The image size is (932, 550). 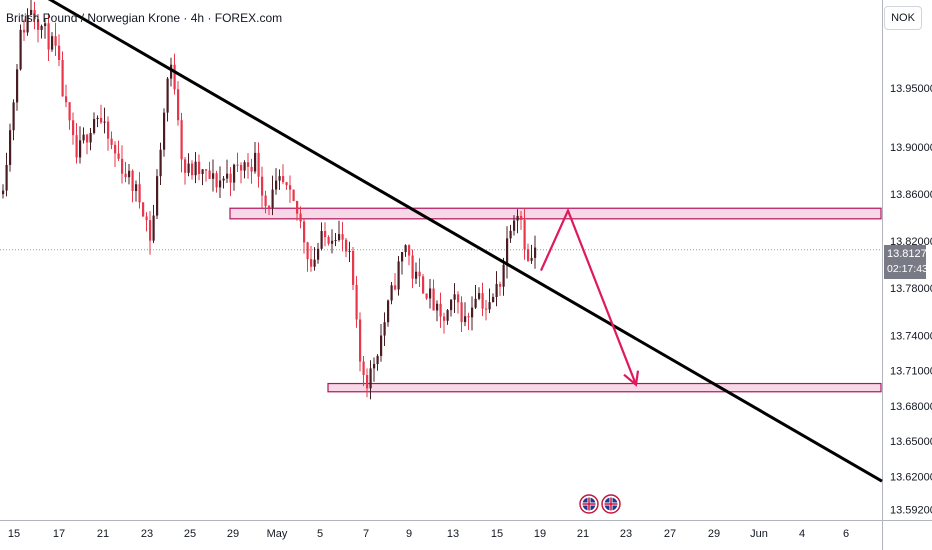 What do you see at coordinates (911, 195) in the screenshot?
I see `price-tick-label: 13.86000` at bounding box center [911, 195].